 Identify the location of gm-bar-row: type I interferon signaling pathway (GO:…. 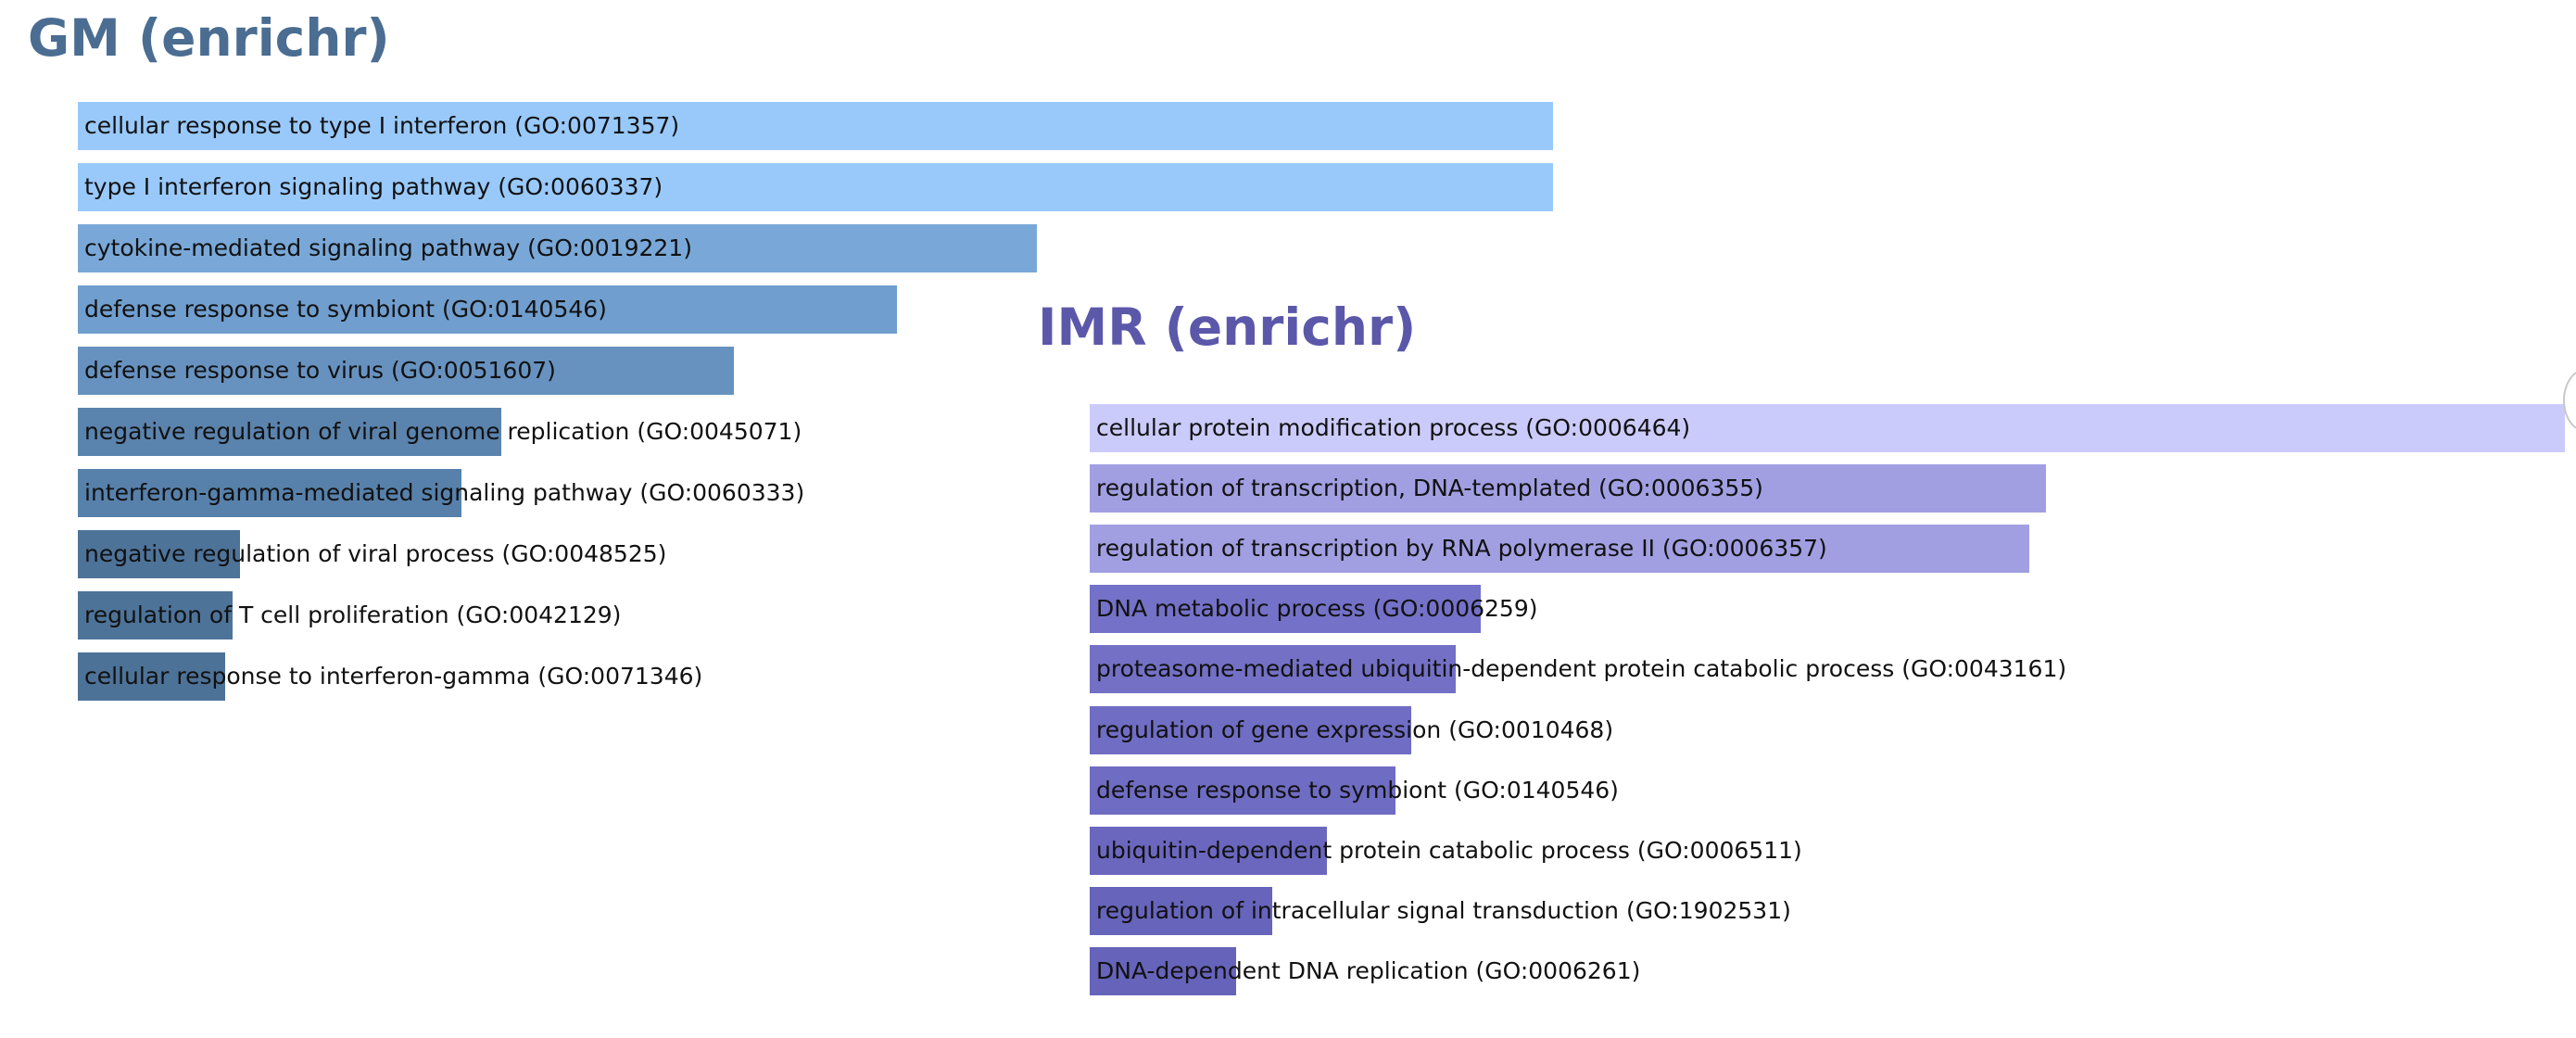
(861, 187).